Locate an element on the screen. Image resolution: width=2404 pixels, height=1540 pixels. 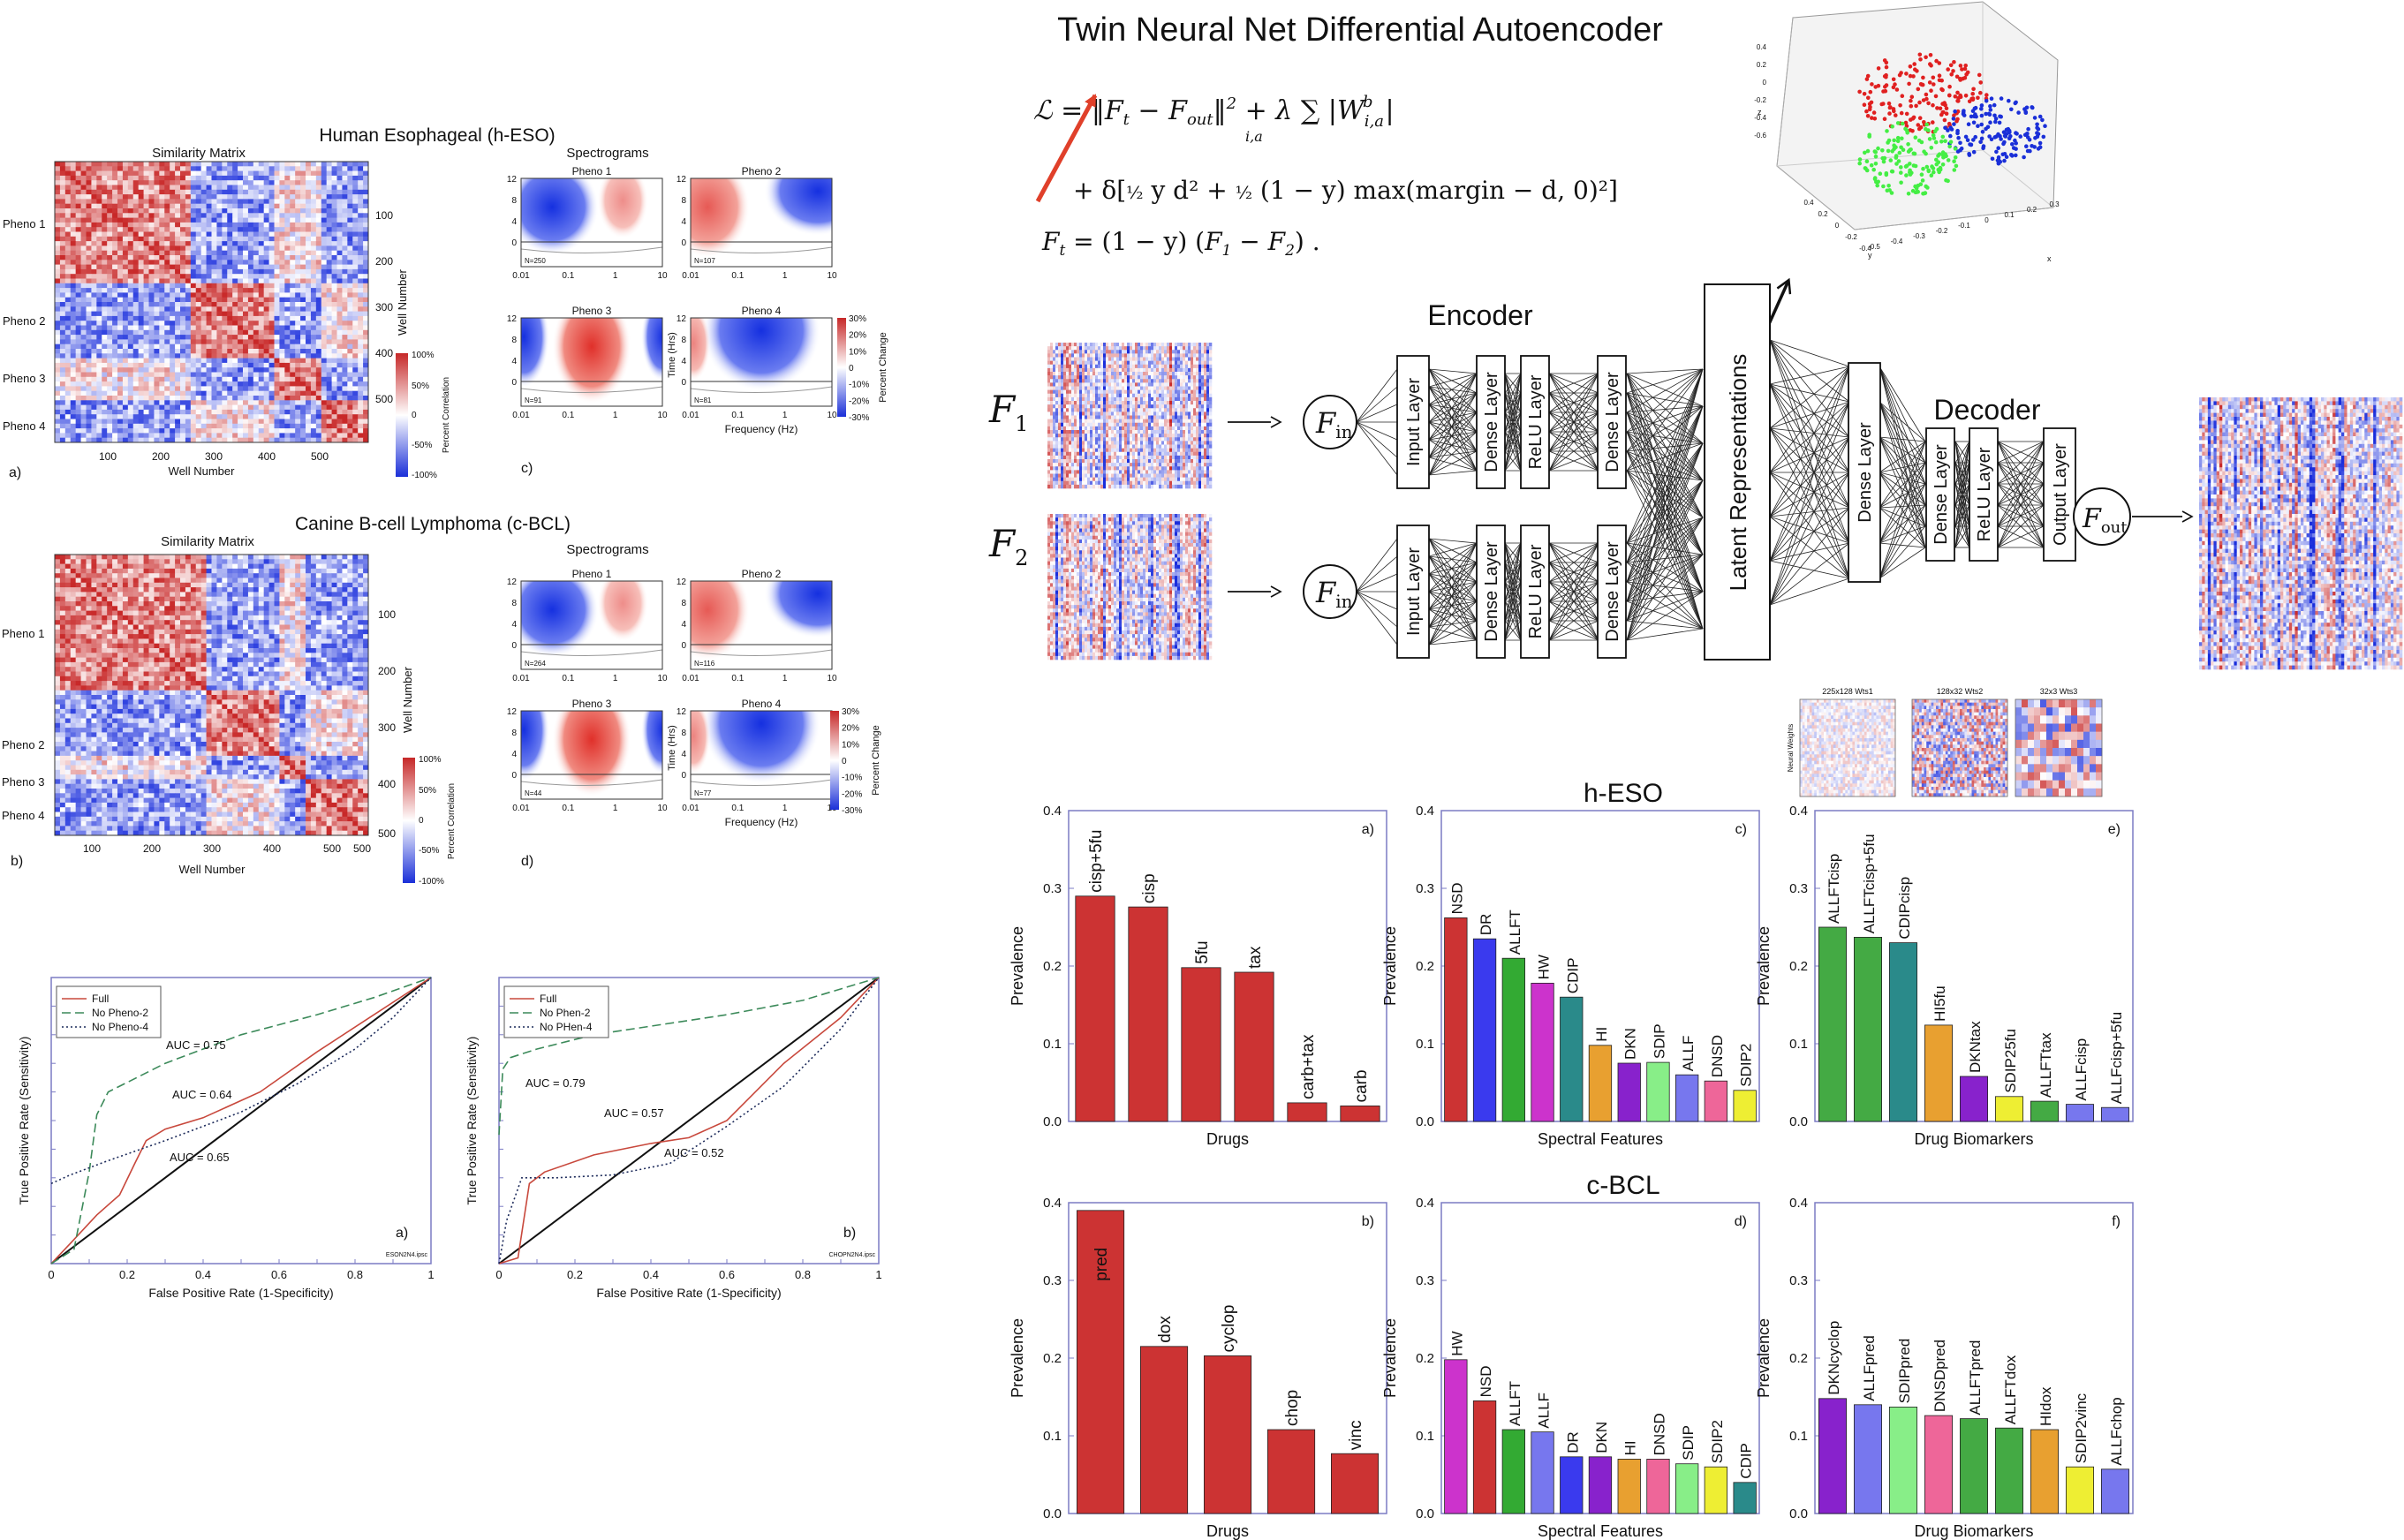
spectrogram-cbar-tick: -10% is located at coordinates (859, 385).